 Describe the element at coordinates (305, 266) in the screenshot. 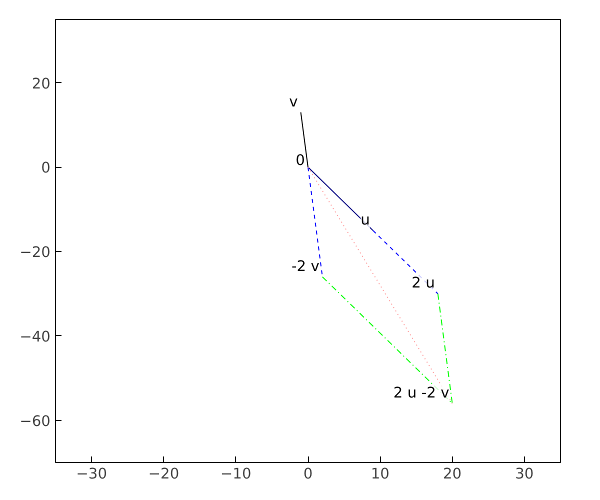

I see `annotation: -2 v` at that location.